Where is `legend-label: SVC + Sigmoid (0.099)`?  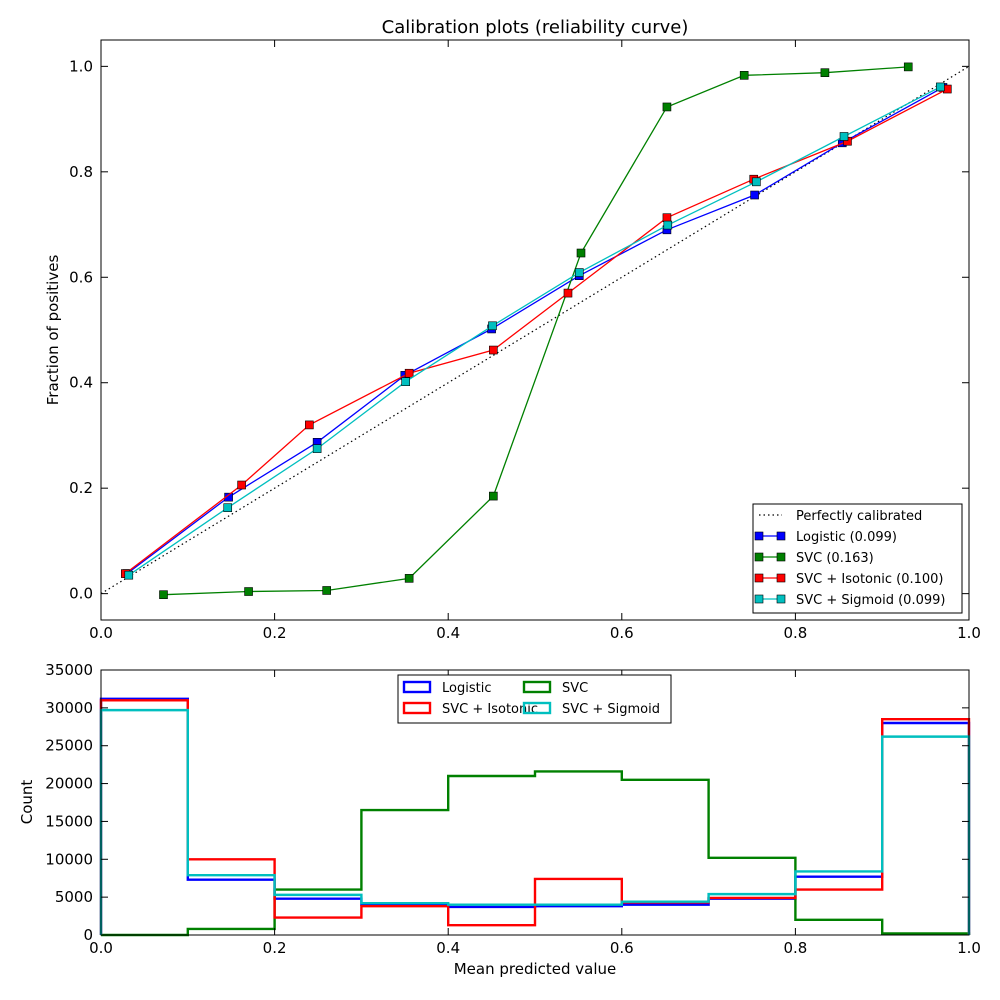
legend-label: SVC + Sigmoid (0.099) is located at coordinates (870, 600).